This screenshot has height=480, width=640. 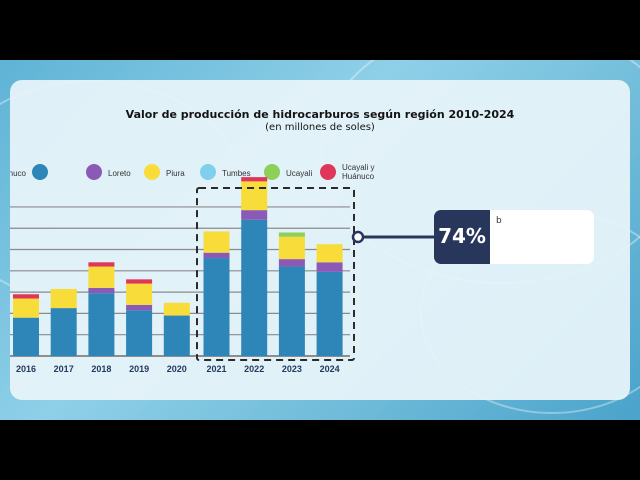 I want to click on legend-label: Huánuco, so click(x=358, y=176).